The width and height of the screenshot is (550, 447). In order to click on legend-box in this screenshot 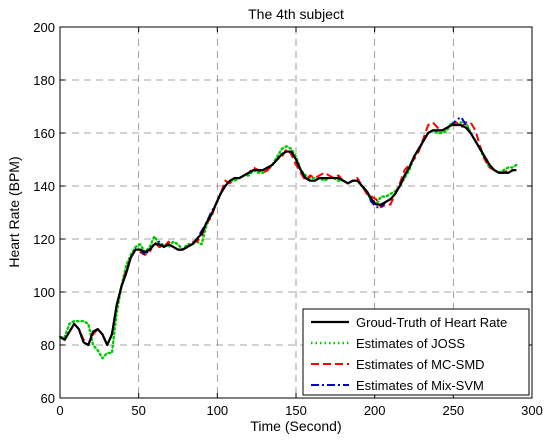, I will do `click(416, 352)`.